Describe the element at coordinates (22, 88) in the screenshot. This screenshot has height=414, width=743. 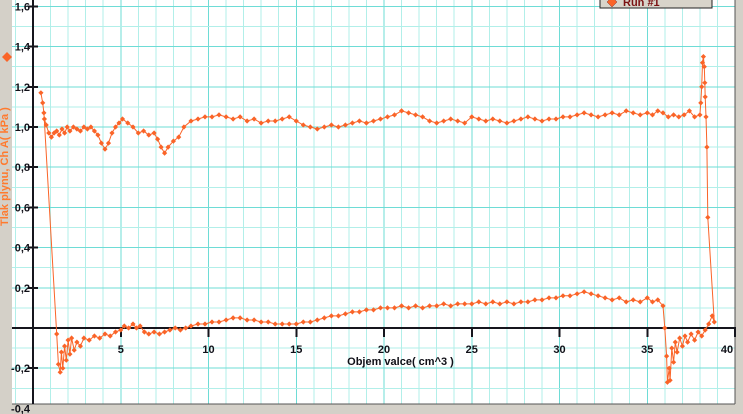
I see `y-tick-label: 1,2` at that location.